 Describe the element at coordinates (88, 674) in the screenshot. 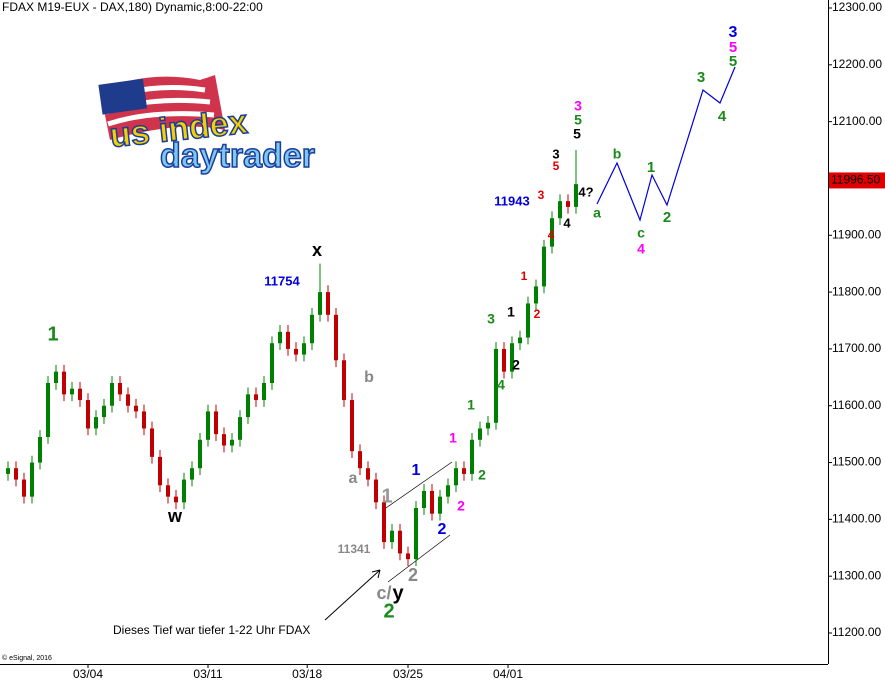

I see `x-tick-label: 03/04` at that location.